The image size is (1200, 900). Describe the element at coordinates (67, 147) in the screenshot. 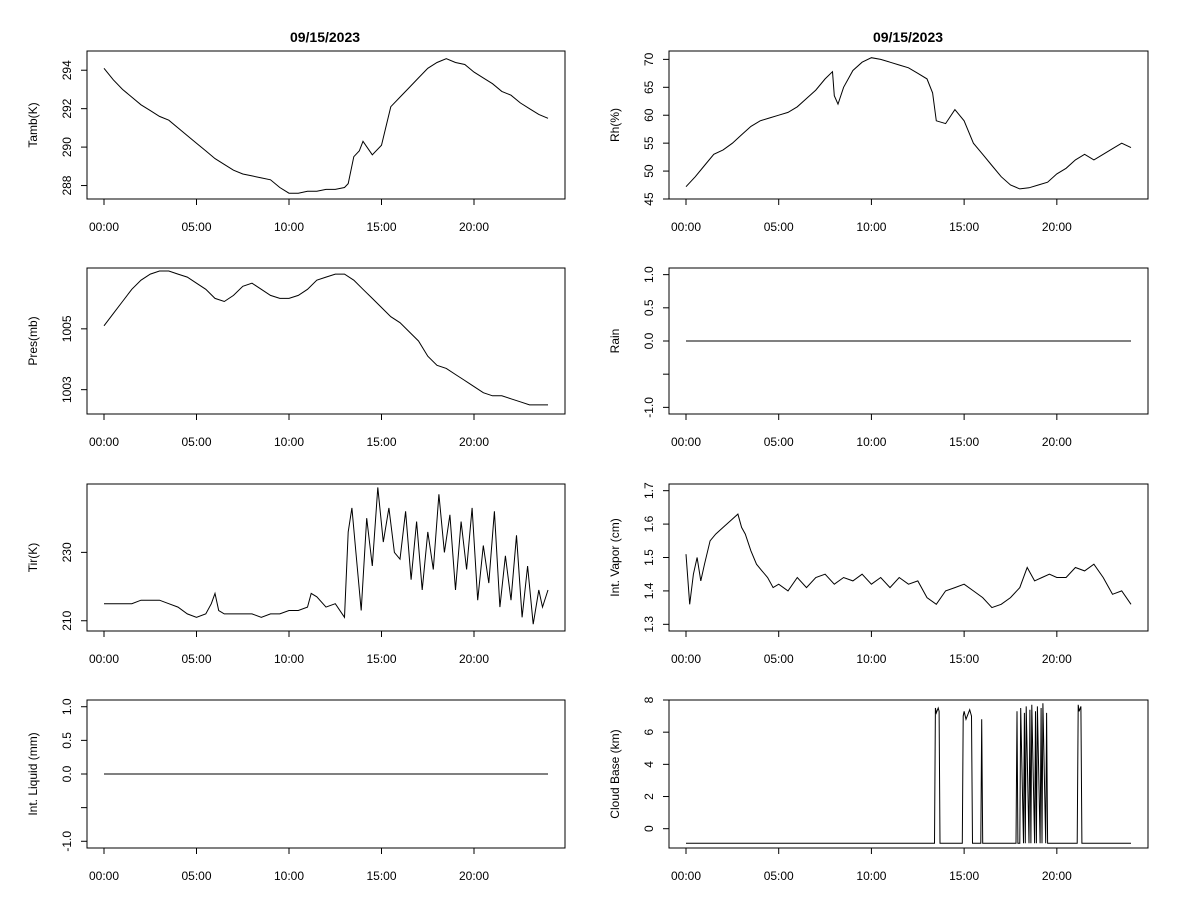

I see `tamb-y-tick-label: 290` at that location.